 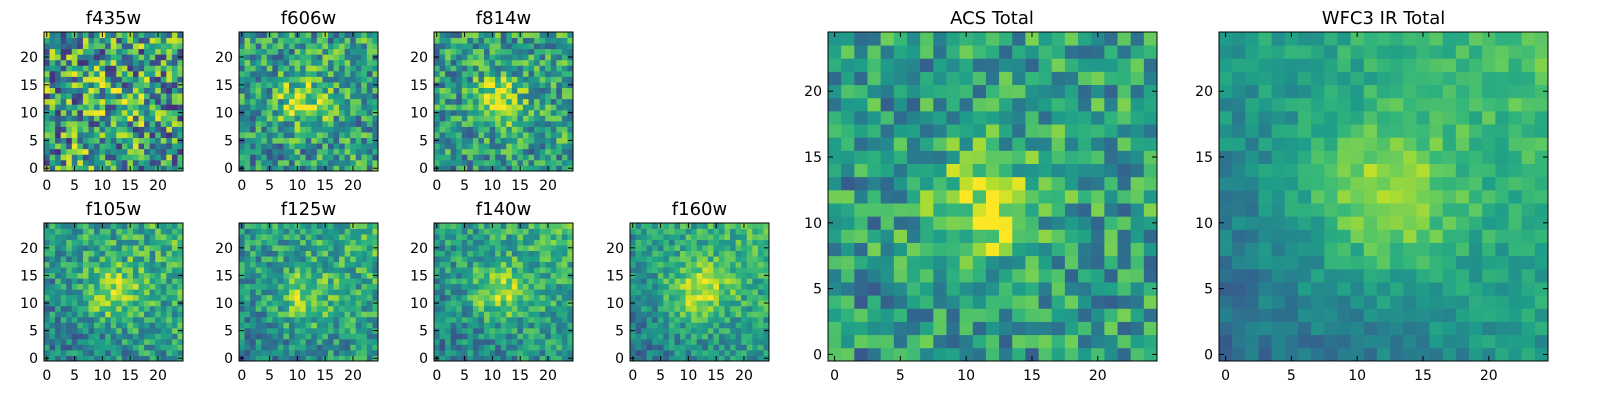 What do you see at coordinates (224, 304) in the screenshot?
I see `y-tick-label: 10` at bounding box center [224, 304].